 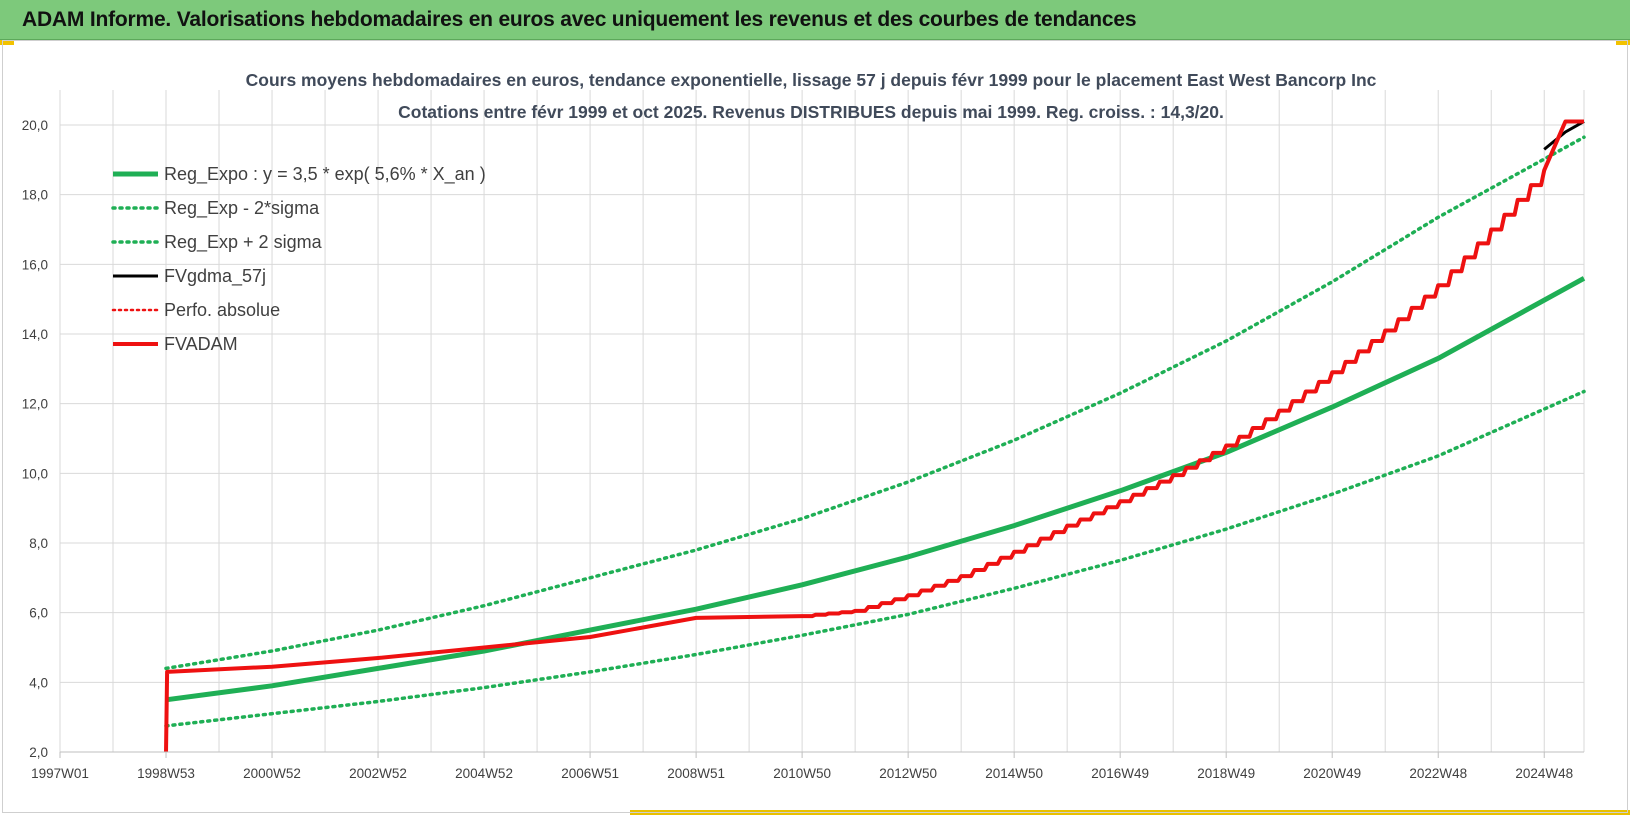 I want to click on x-tick-label: 2012W50, so click(x=908, y=773).